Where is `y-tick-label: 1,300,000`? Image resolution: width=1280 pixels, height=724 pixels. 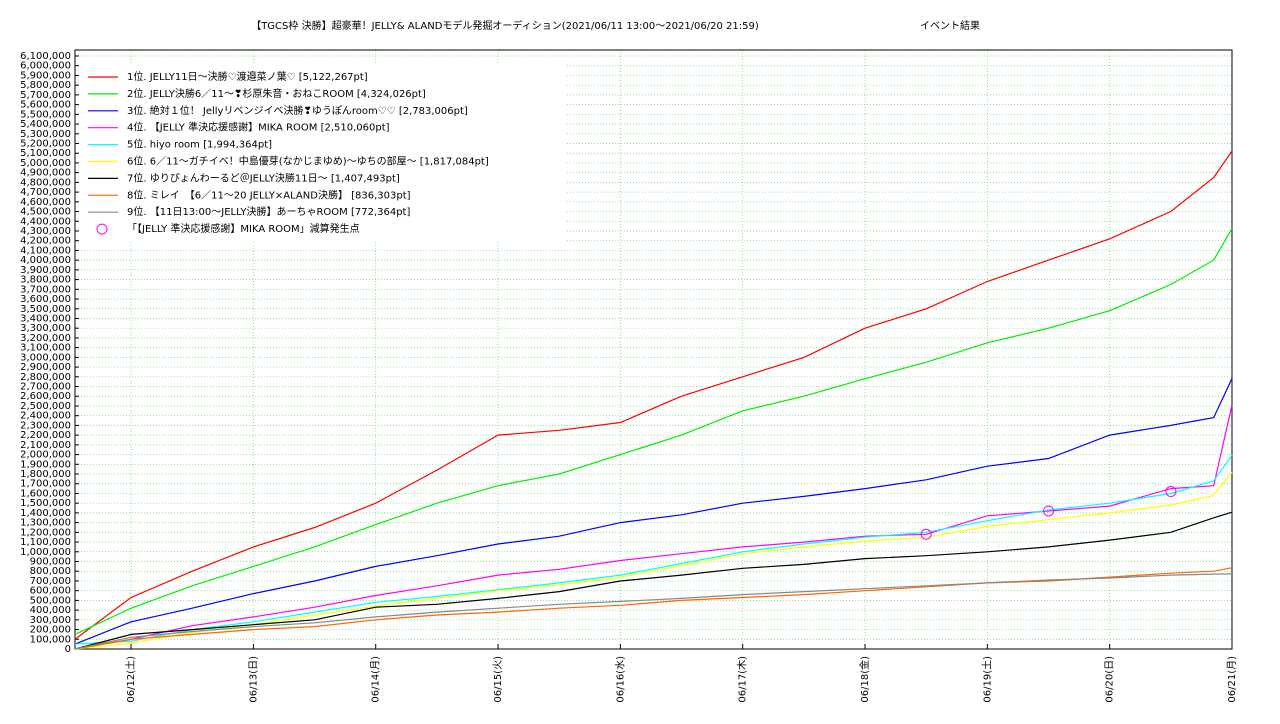
y-tick-label: 1,300,000 is located at coordinates (45, 523).